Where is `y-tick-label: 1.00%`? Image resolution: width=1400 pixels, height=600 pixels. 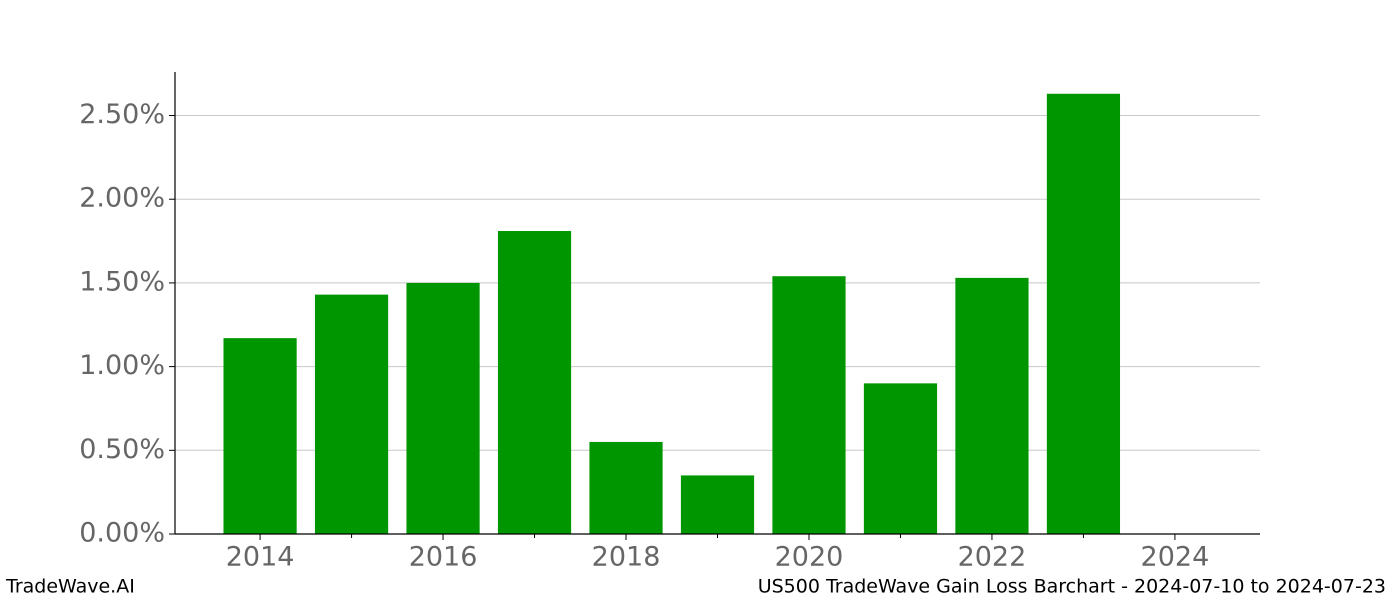 y-tick-label: 1.00% is located at coordinates (122, 365).